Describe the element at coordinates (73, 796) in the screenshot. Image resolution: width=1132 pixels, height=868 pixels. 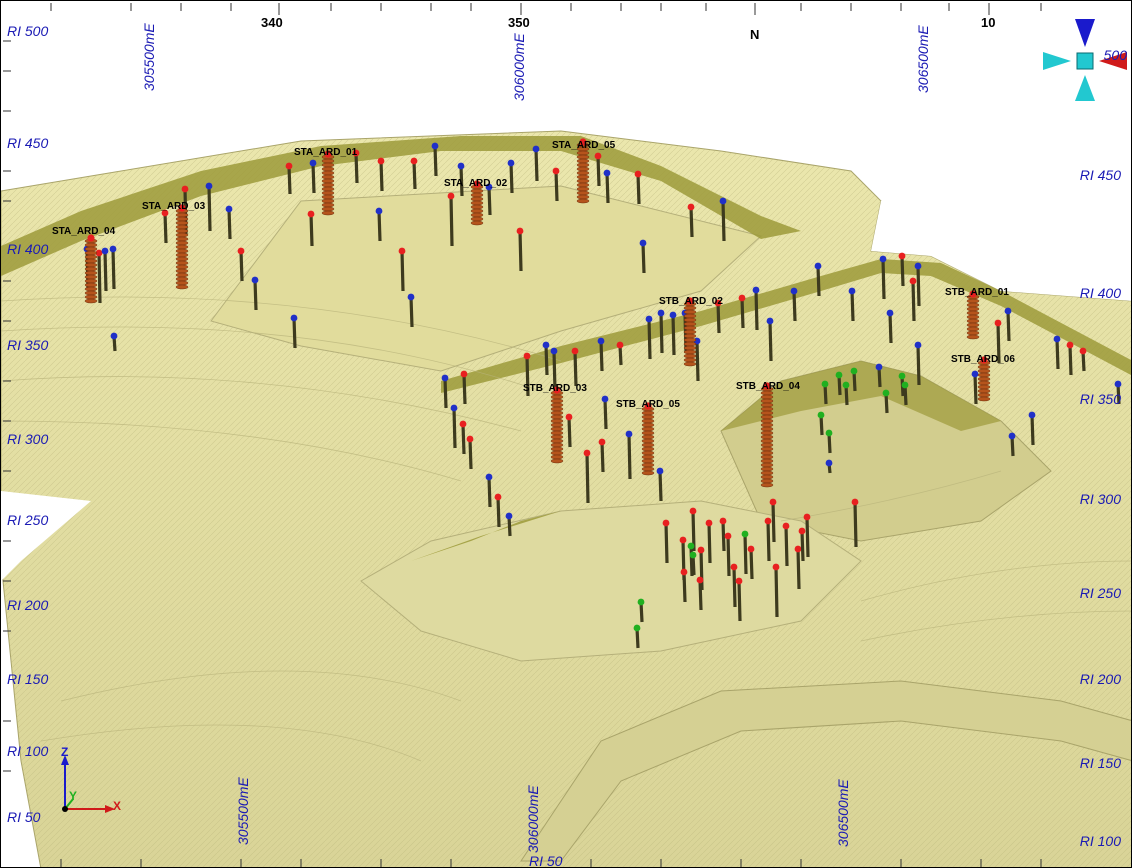
I see `axis-y-label: Y` at that location.